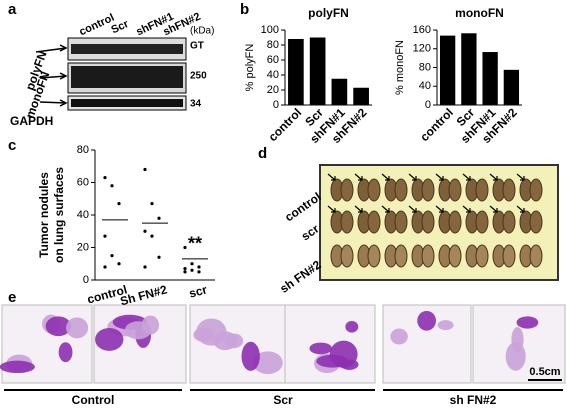 The height and width of the screenshot is (409, 567). I want to click on unit-label: (kDa), so click(202, 31).